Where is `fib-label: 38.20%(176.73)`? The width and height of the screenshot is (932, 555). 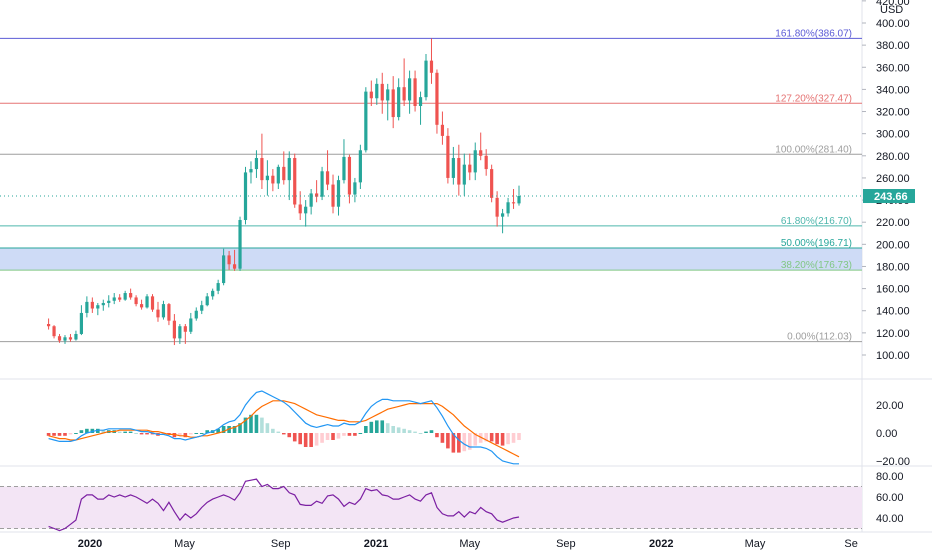
fib-label: 38.20%(176.73) is located at coordinates (816, 265).